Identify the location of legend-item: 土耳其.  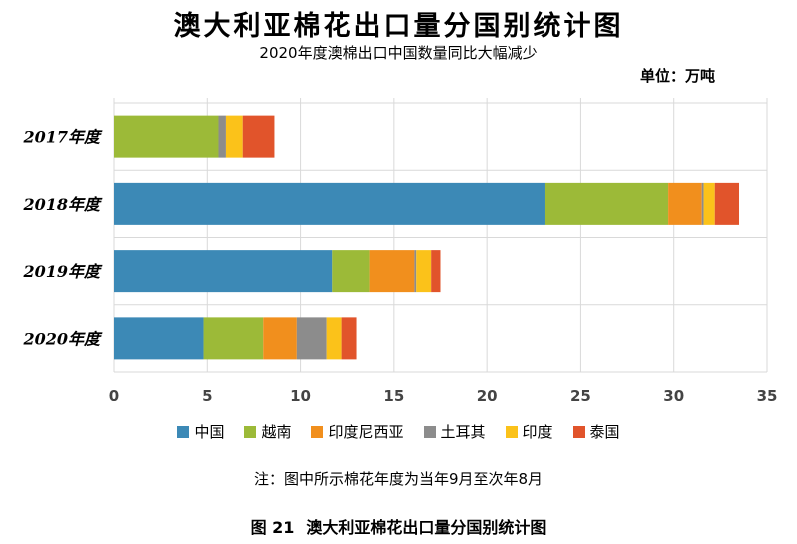
(454, 431).